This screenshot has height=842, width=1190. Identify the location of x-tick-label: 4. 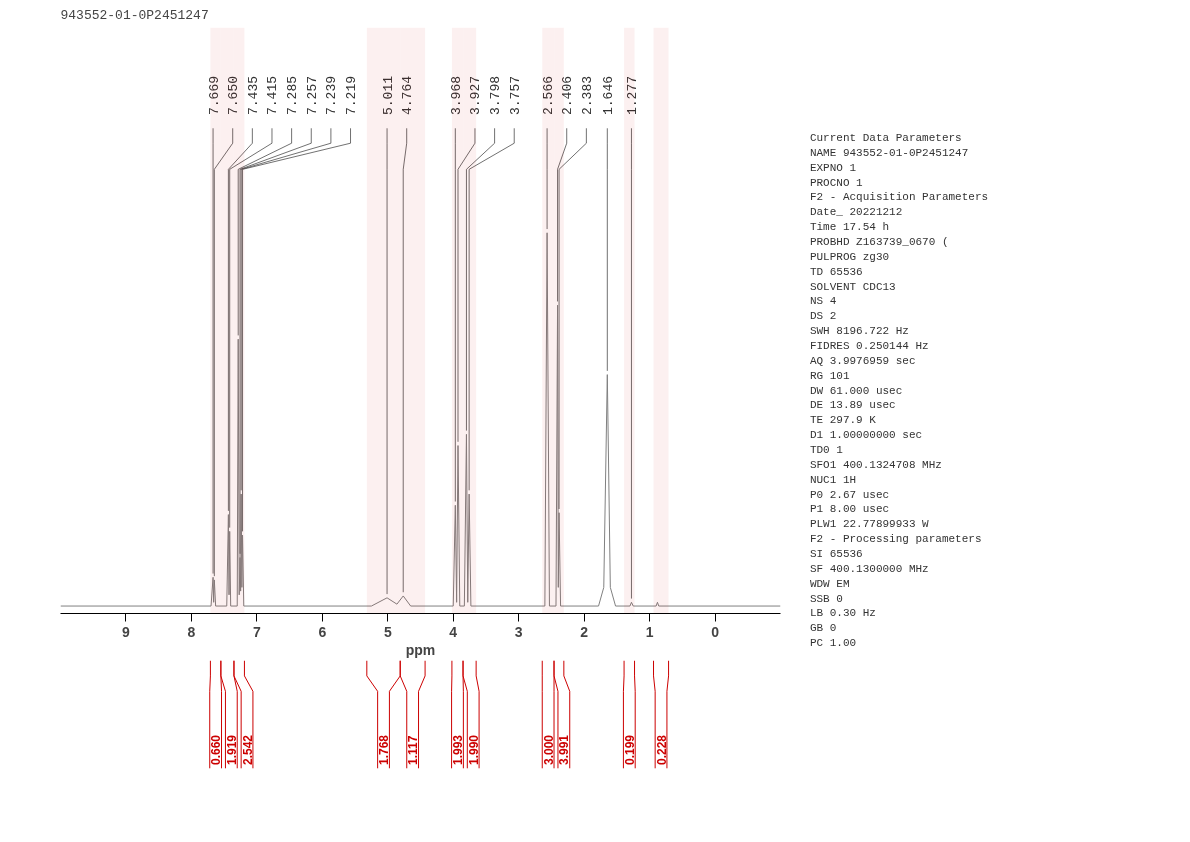
(453, 631).